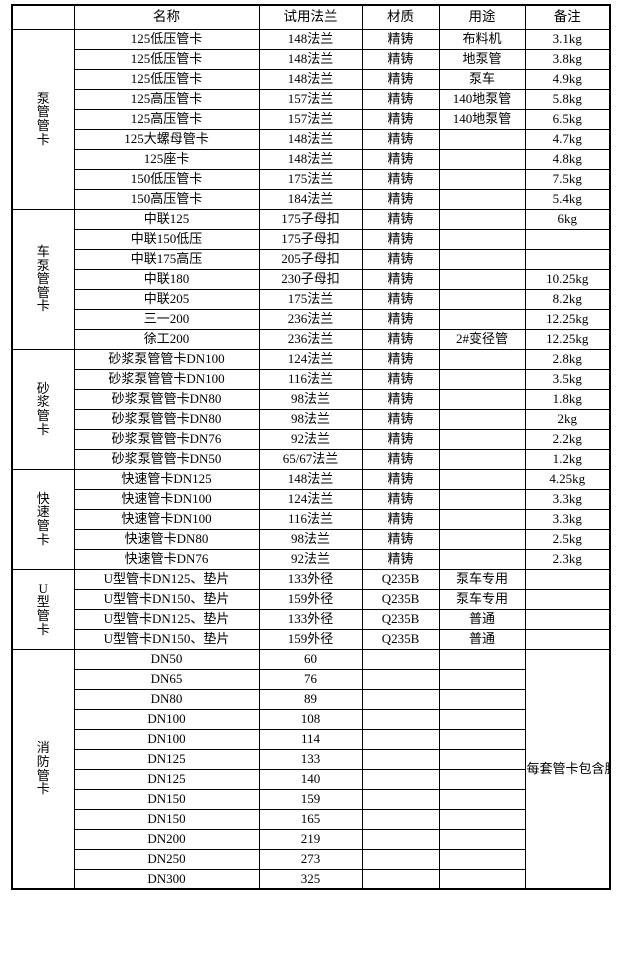 The width and height of the screenshot is (620, 976). Describe the element at coordinates (166, 159) in the screenshot. I see `cell-name: 125座卡` at that location.